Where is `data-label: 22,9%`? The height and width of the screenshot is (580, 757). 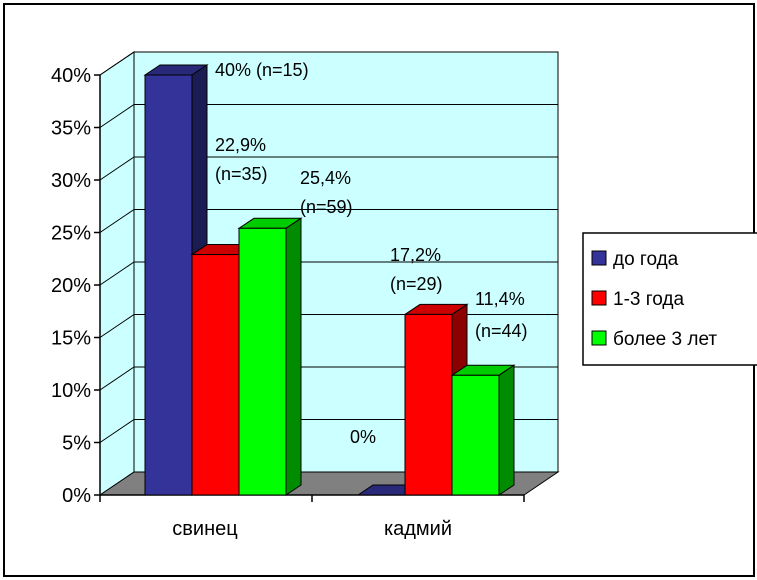
data-label: 22,9% is located at coordinates (240, 145).